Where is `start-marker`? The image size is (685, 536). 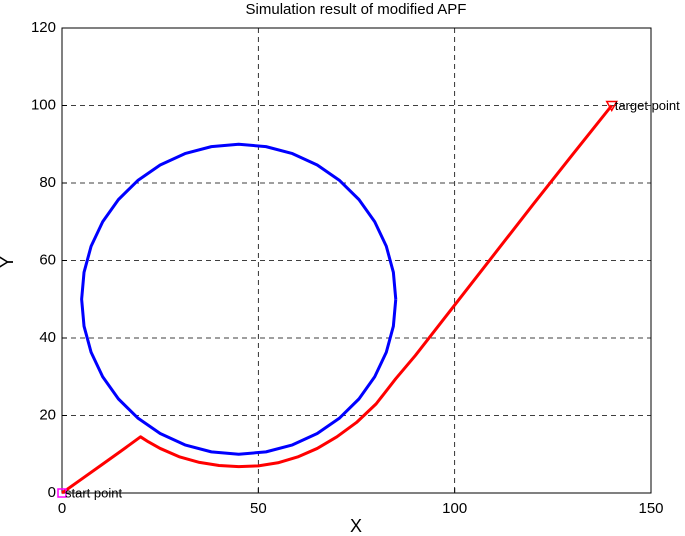
start-marker is located at coordinates (62, 493).